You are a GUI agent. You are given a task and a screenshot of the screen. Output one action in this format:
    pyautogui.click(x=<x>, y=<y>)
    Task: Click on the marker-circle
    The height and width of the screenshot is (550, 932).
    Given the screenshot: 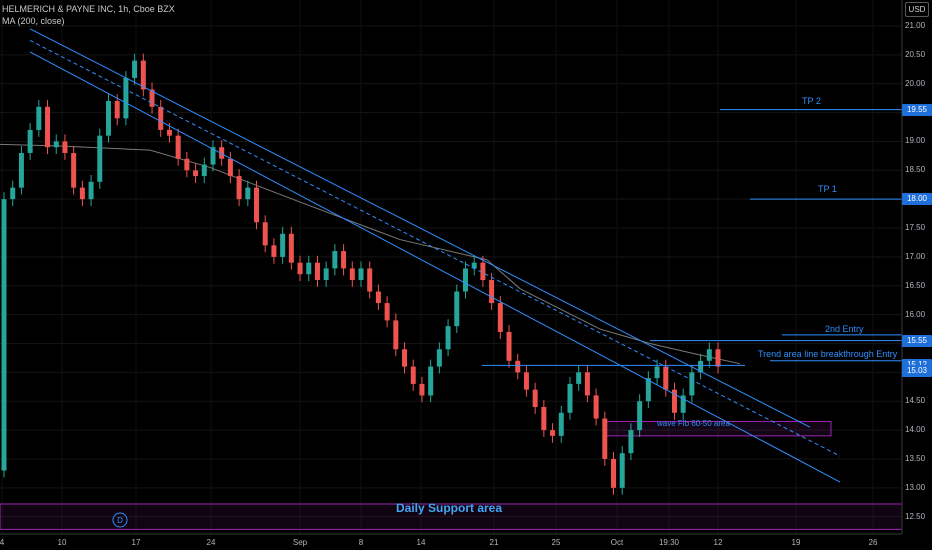 What is the action you would take?
    pyautogui.click(x=120, y=520)
    